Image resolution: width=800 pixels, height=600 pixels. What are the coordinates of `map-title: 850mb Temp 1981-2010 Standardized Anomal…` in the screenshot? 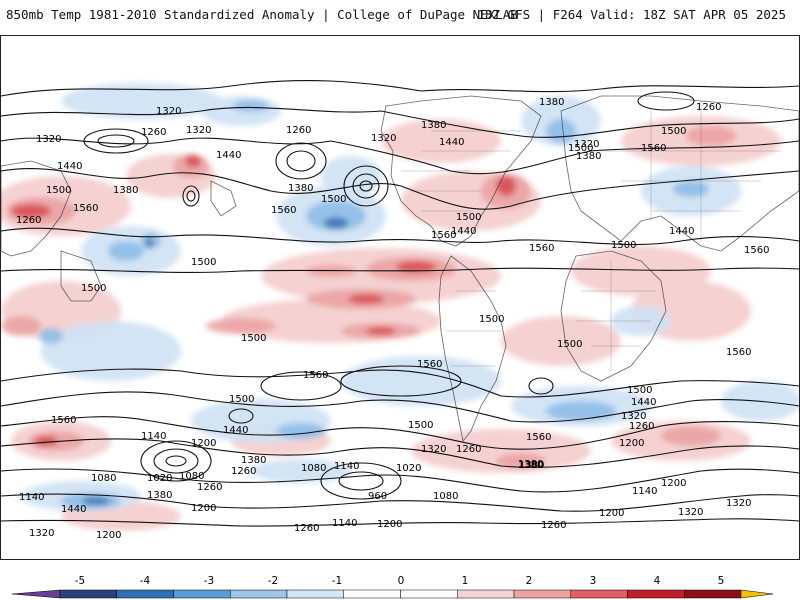 It's located at (262, 14).